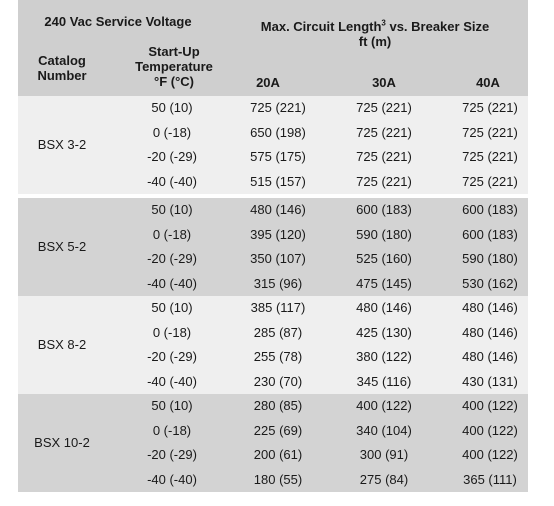 The height and width of the screenshot is (506, 554). What do you see at coordinates (383, 23) in the screenshot?
I see `footnote-marker: 3` at bounding box center [383, 23].